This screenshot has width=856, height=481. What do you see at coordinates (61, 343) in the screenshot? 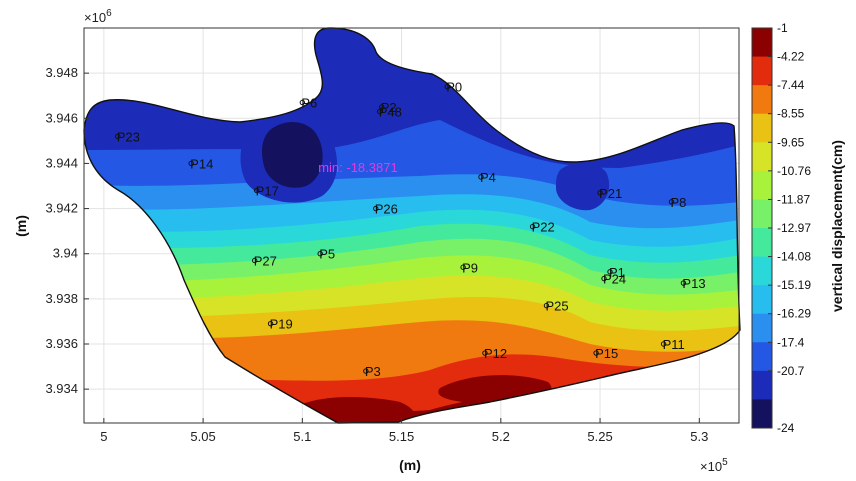
I see `y-tick-label: 3.936` at bounding box center [61, 343].